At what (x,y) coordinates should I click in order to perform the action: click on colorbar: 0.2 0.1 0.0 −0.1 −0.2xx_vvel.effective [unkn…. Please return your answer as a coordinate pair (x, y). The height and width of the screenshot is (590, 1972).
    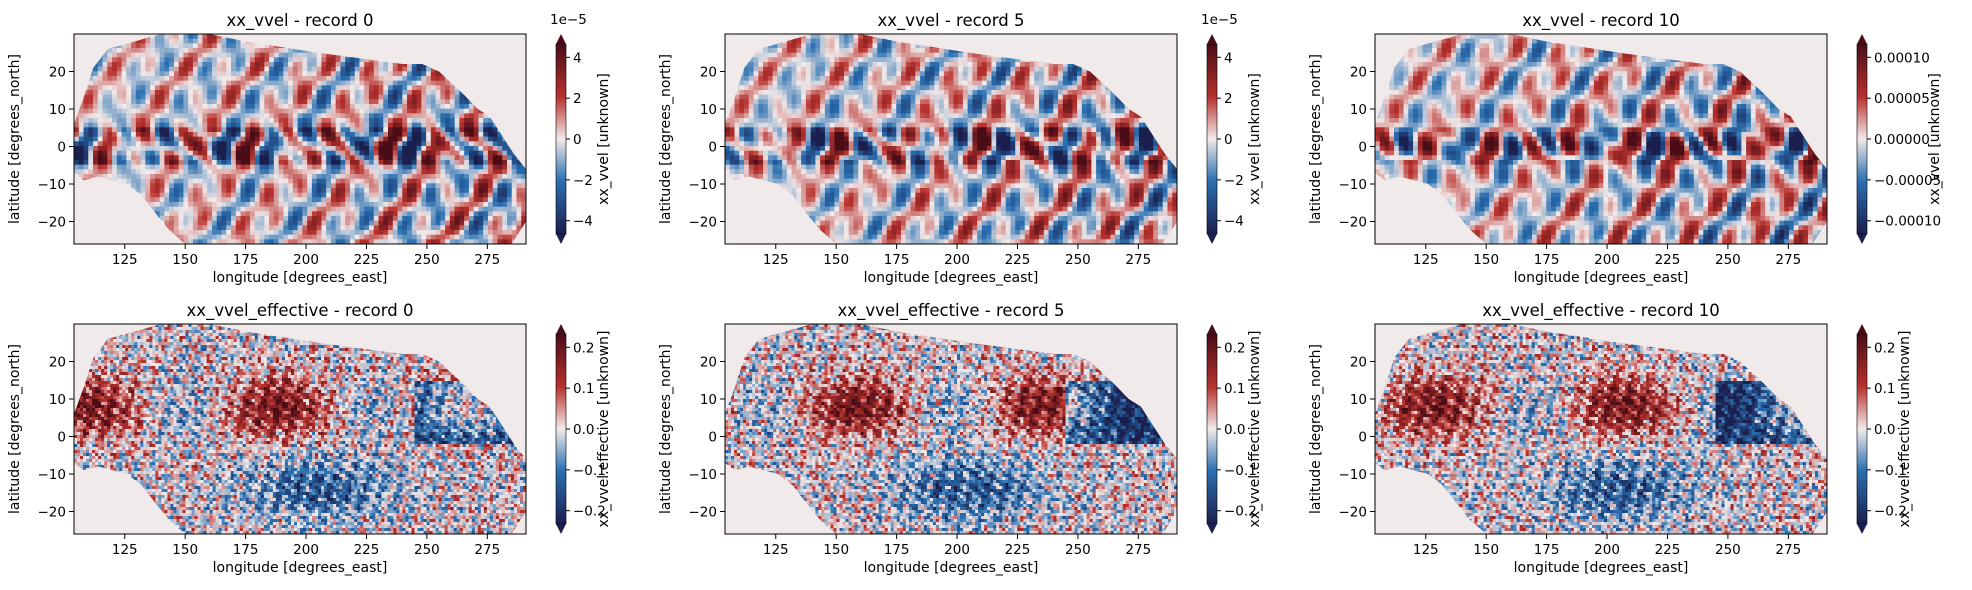
    Looking at the image, I should click on (1884, 429).